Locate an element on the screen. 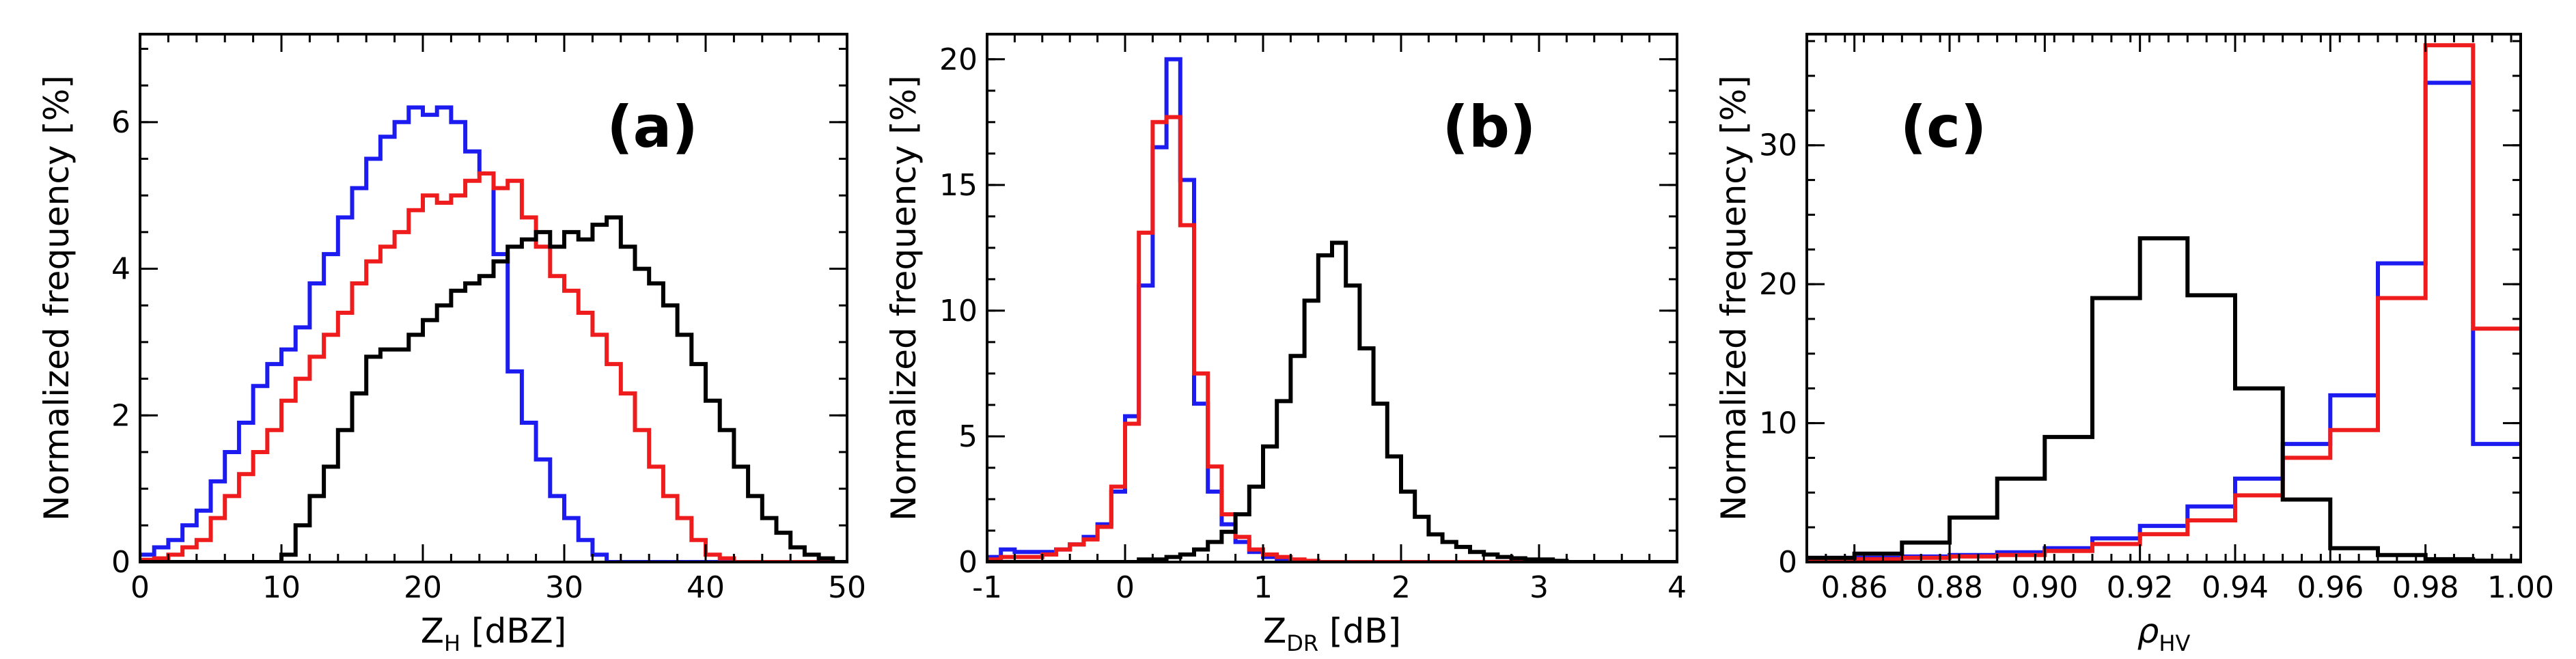 This screenshot has width=2576, height=659. x-tick-label: 1 is located at coordinates (1263, 587).